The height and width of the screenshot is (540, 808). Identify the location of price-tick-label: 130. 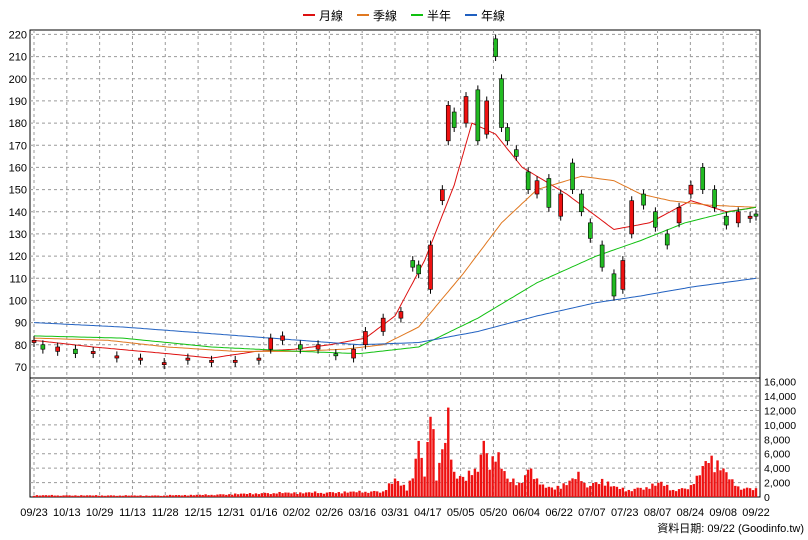
(18, 235).